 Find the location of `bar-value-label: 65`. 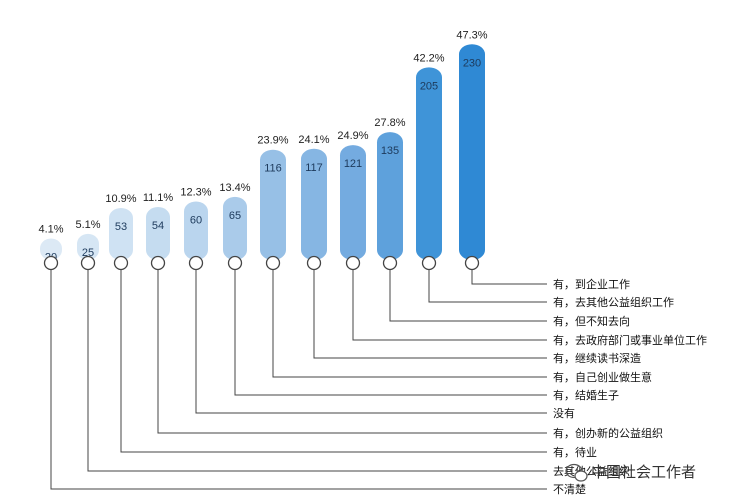

bar-value-label: 65 is located at coordinates (235, 216).